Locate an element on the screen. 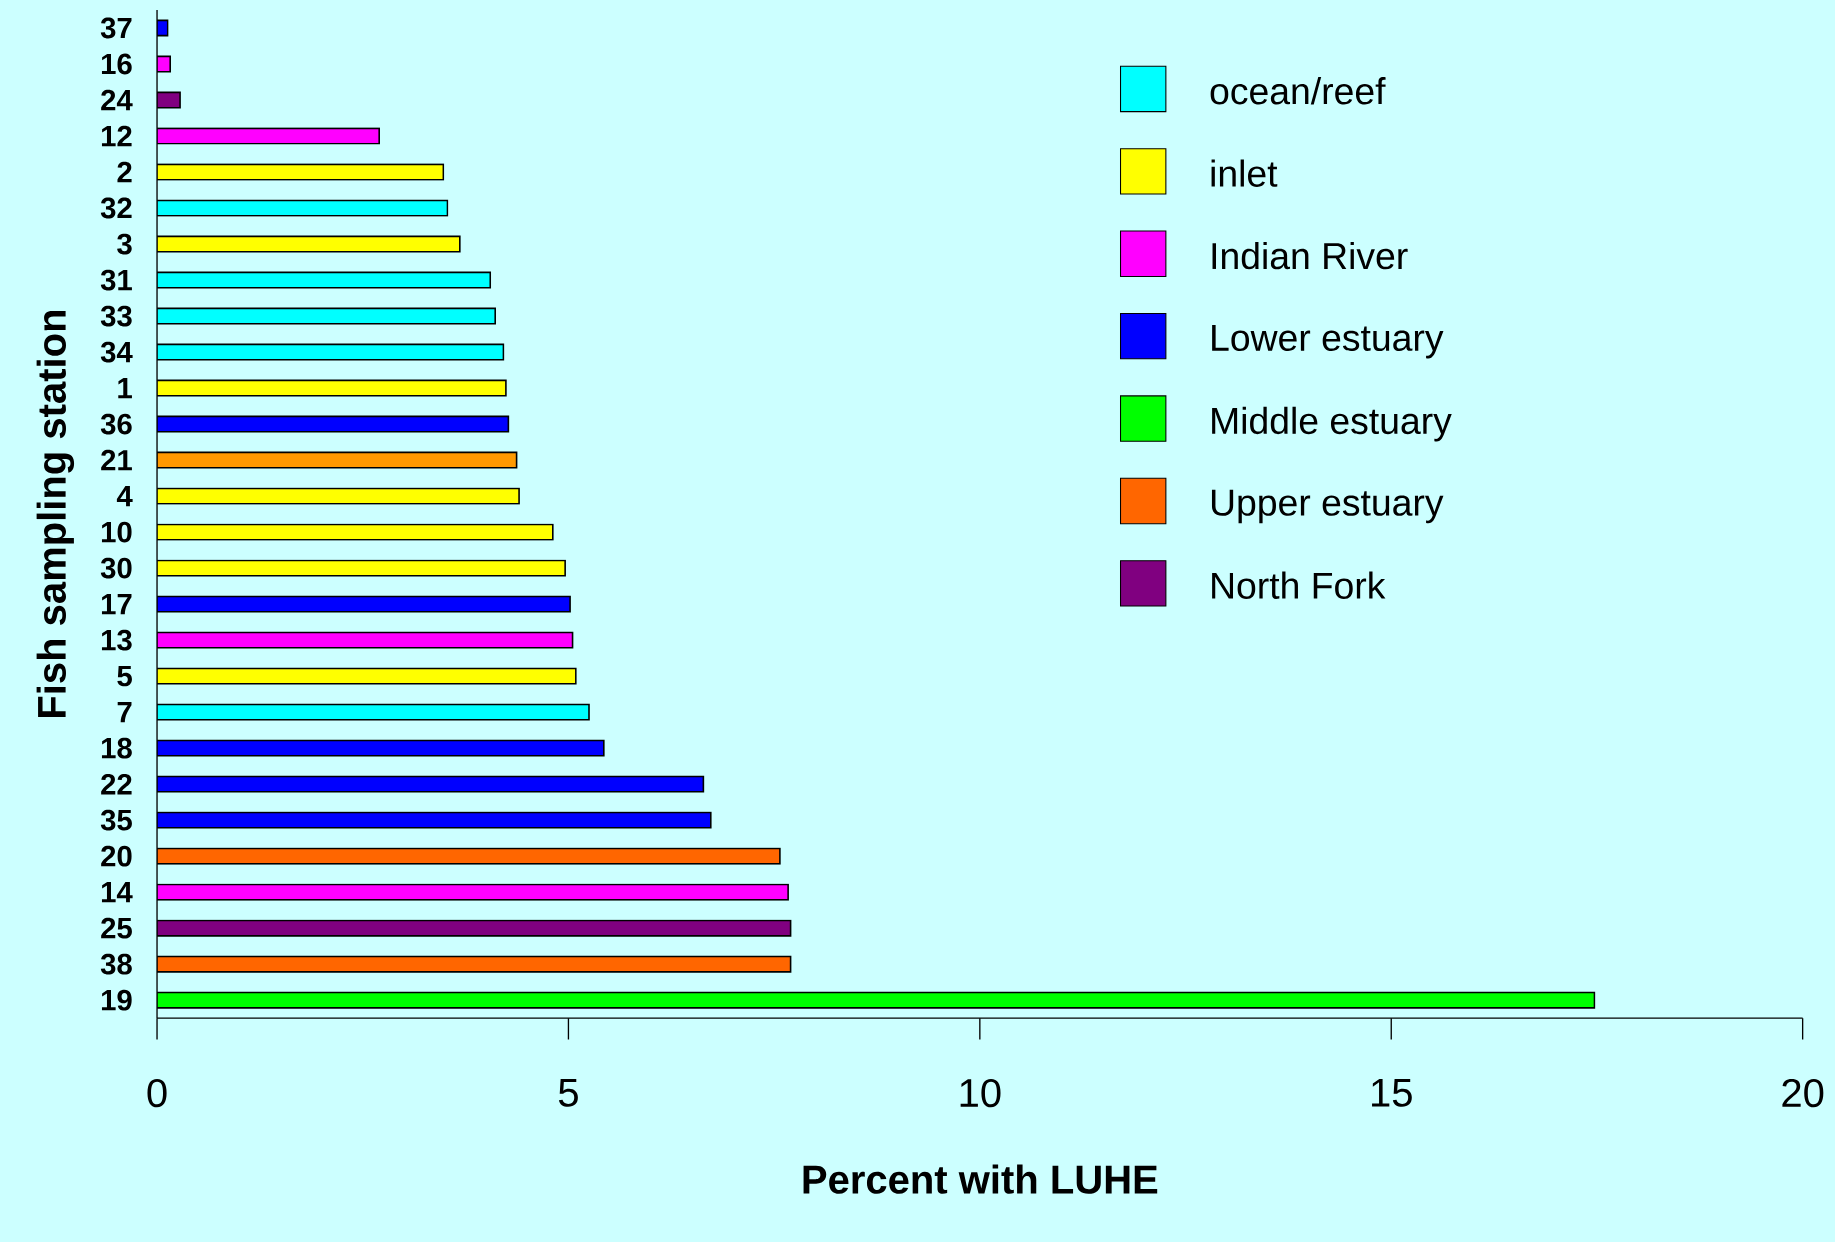 Image resolution: width=1835 pixels, height=1242 pixels. y-tick-label: 33 is located at coordinates (116, 316).